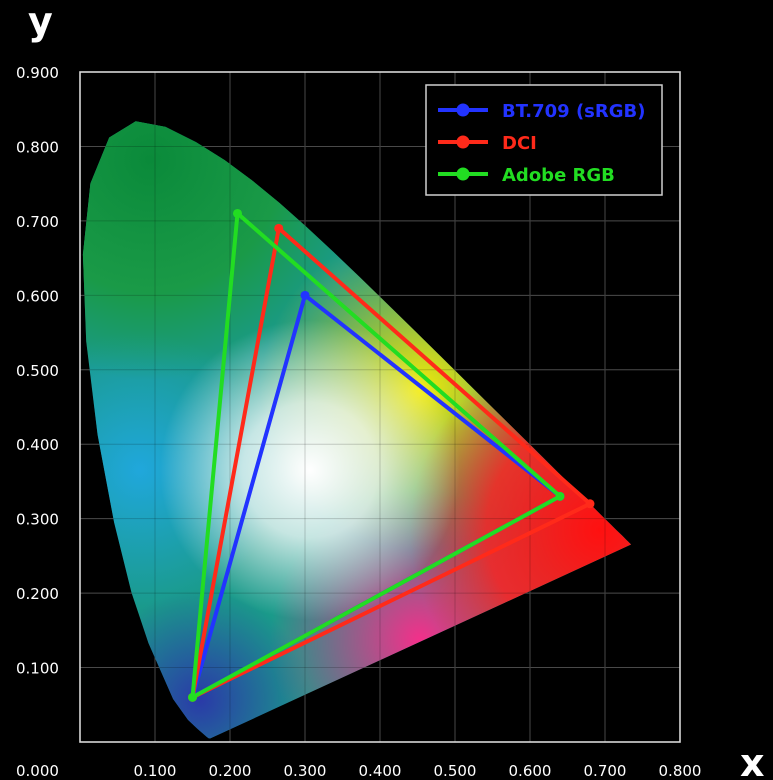  I want to click on y-tick-label: 0.700, so click(37, 222).